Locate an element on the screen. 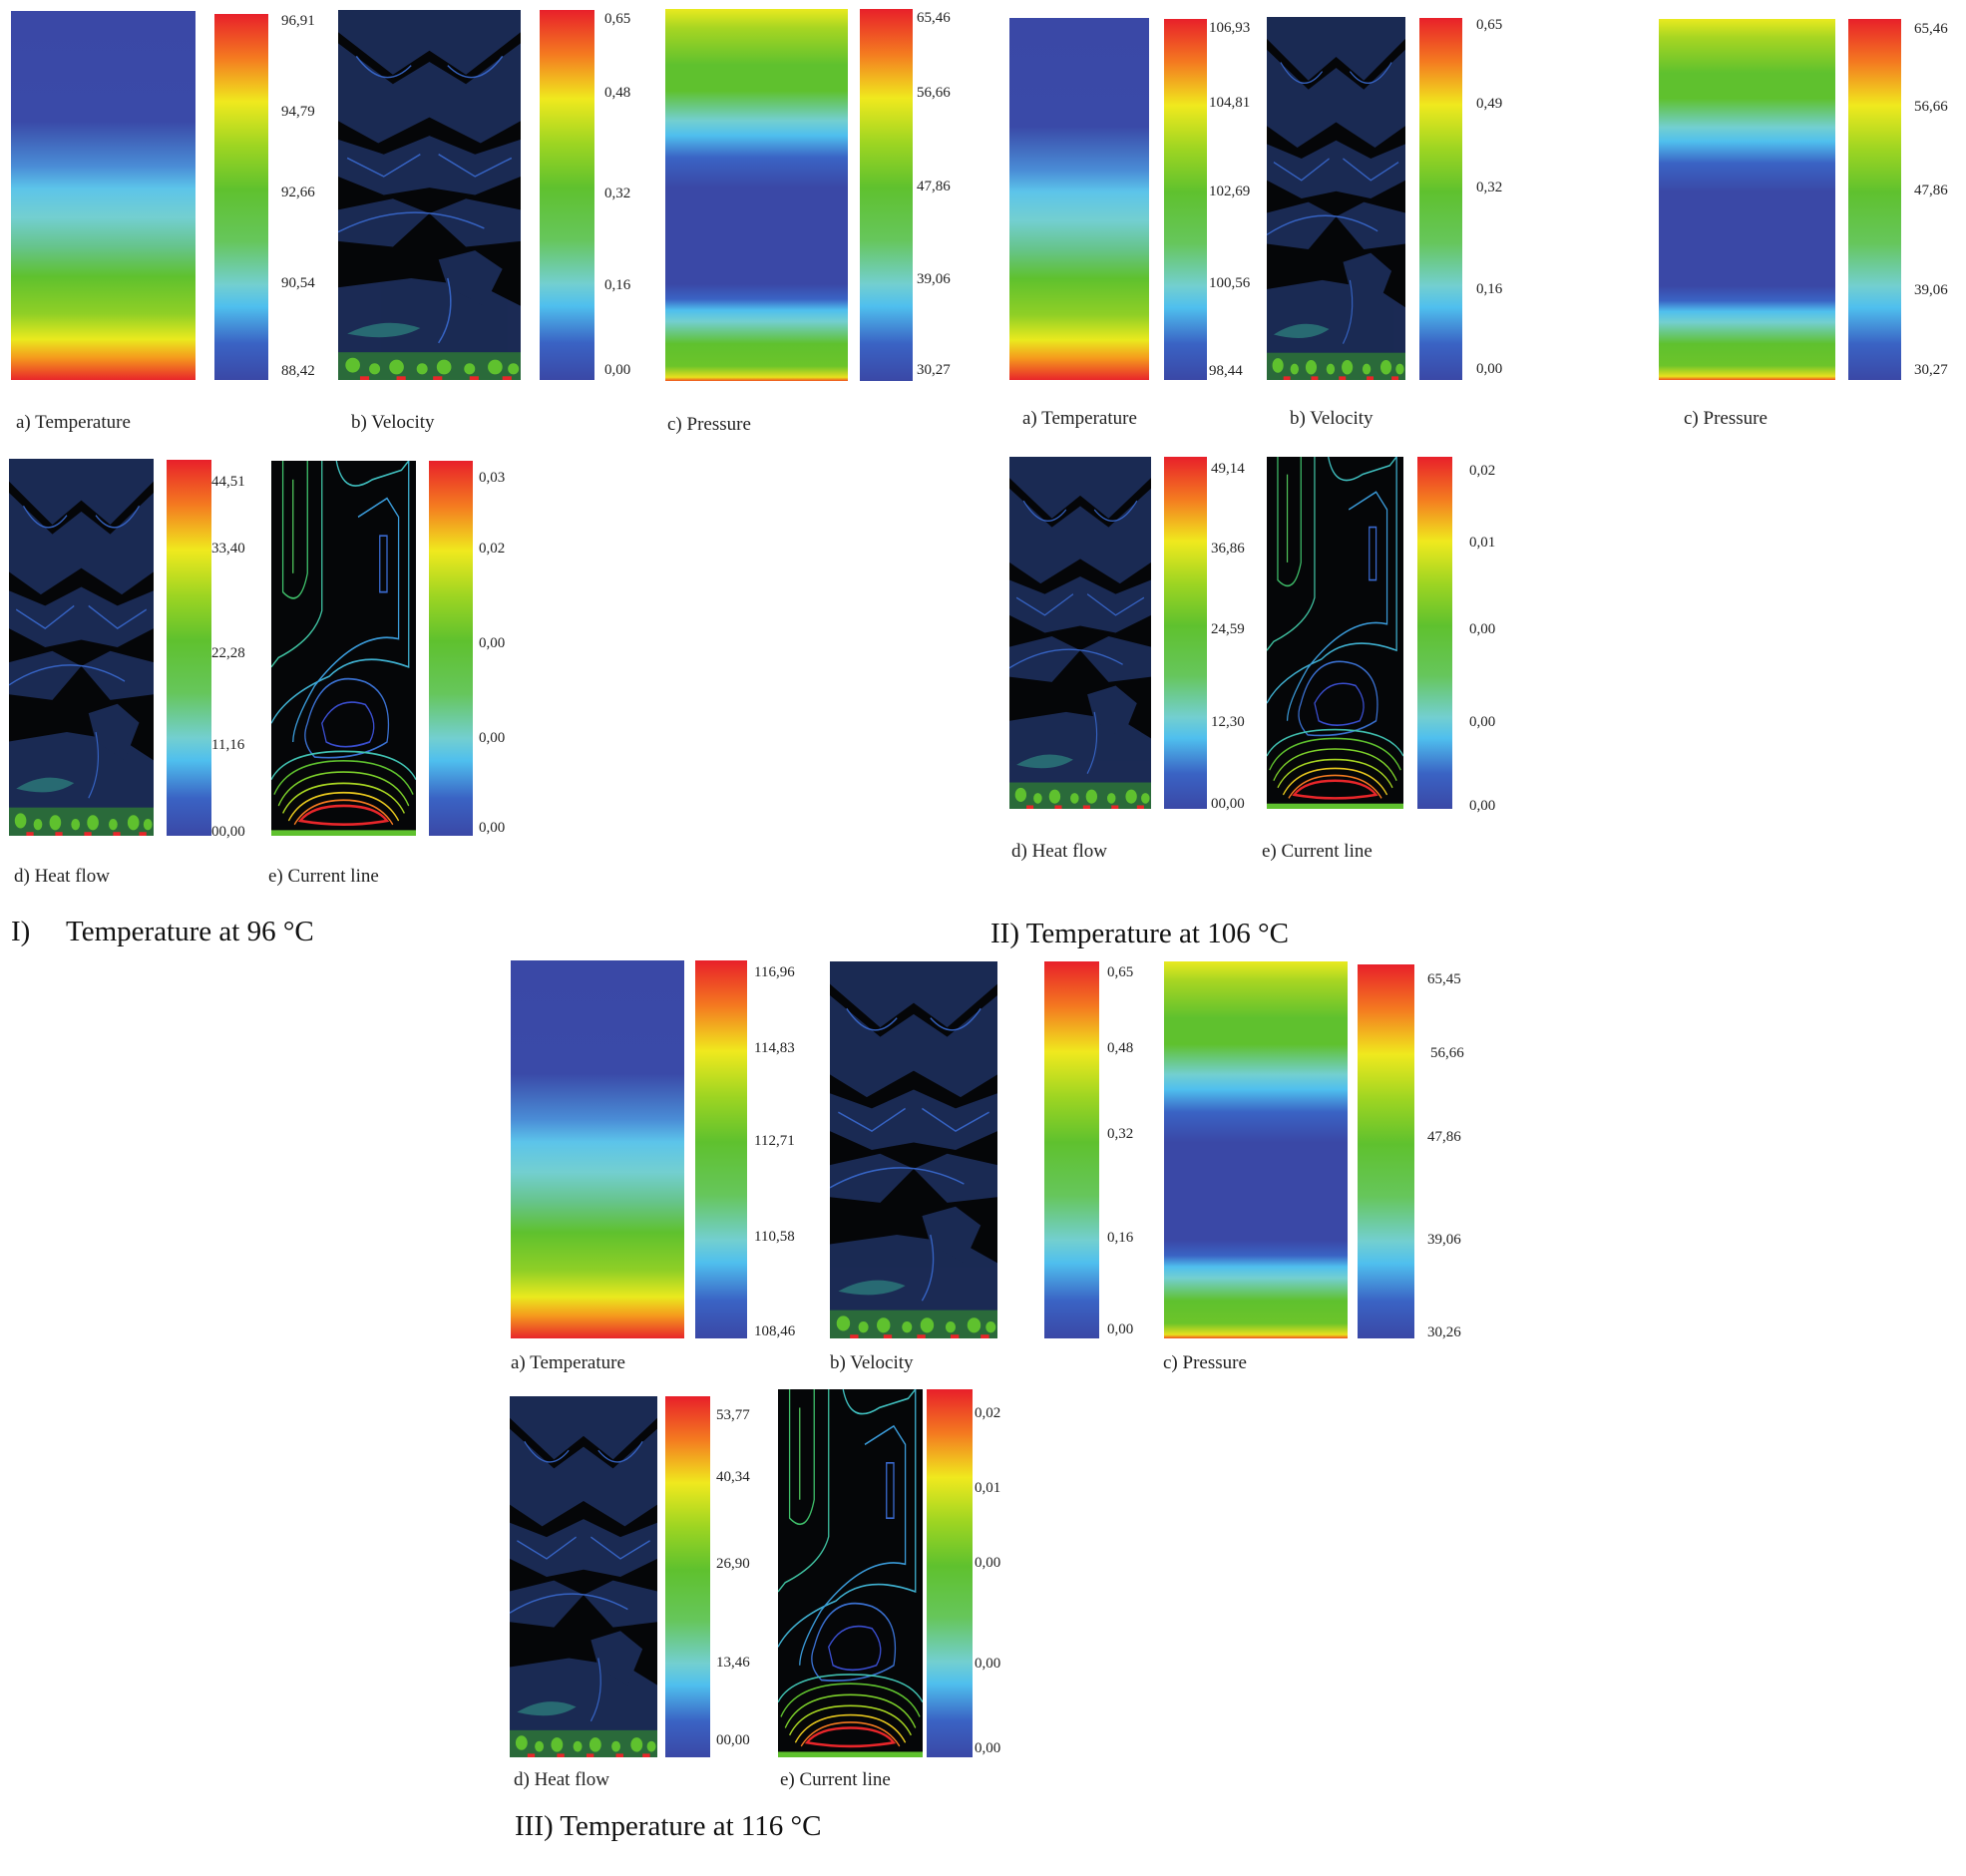 This screenshot has height=1876, width=1966. panel-caption: b) Velocity is located at coordinates (1332, 418).